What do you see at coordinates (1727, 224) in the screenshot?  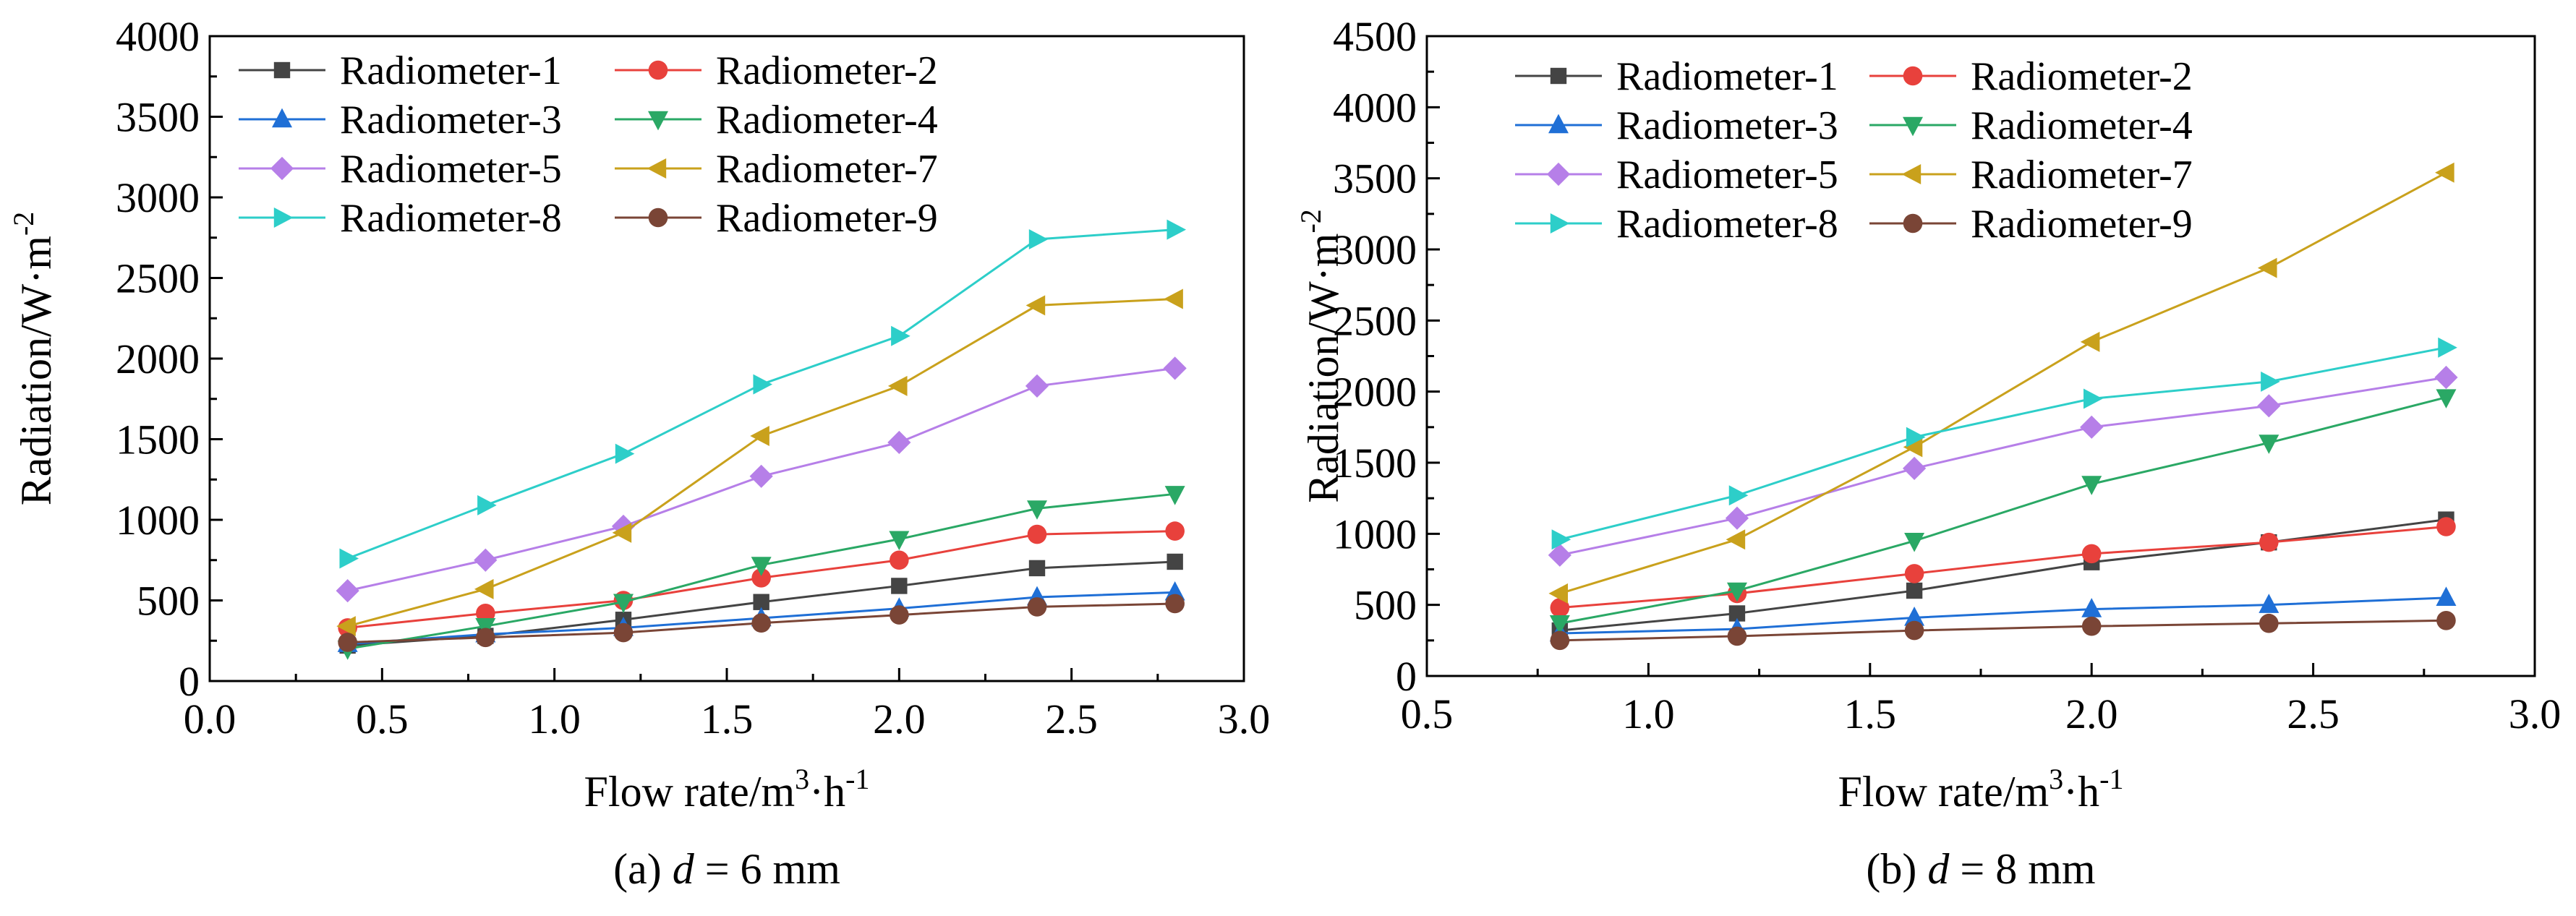 I see `legend-label: Radiometer-8` at bounding box center [1727, 224].